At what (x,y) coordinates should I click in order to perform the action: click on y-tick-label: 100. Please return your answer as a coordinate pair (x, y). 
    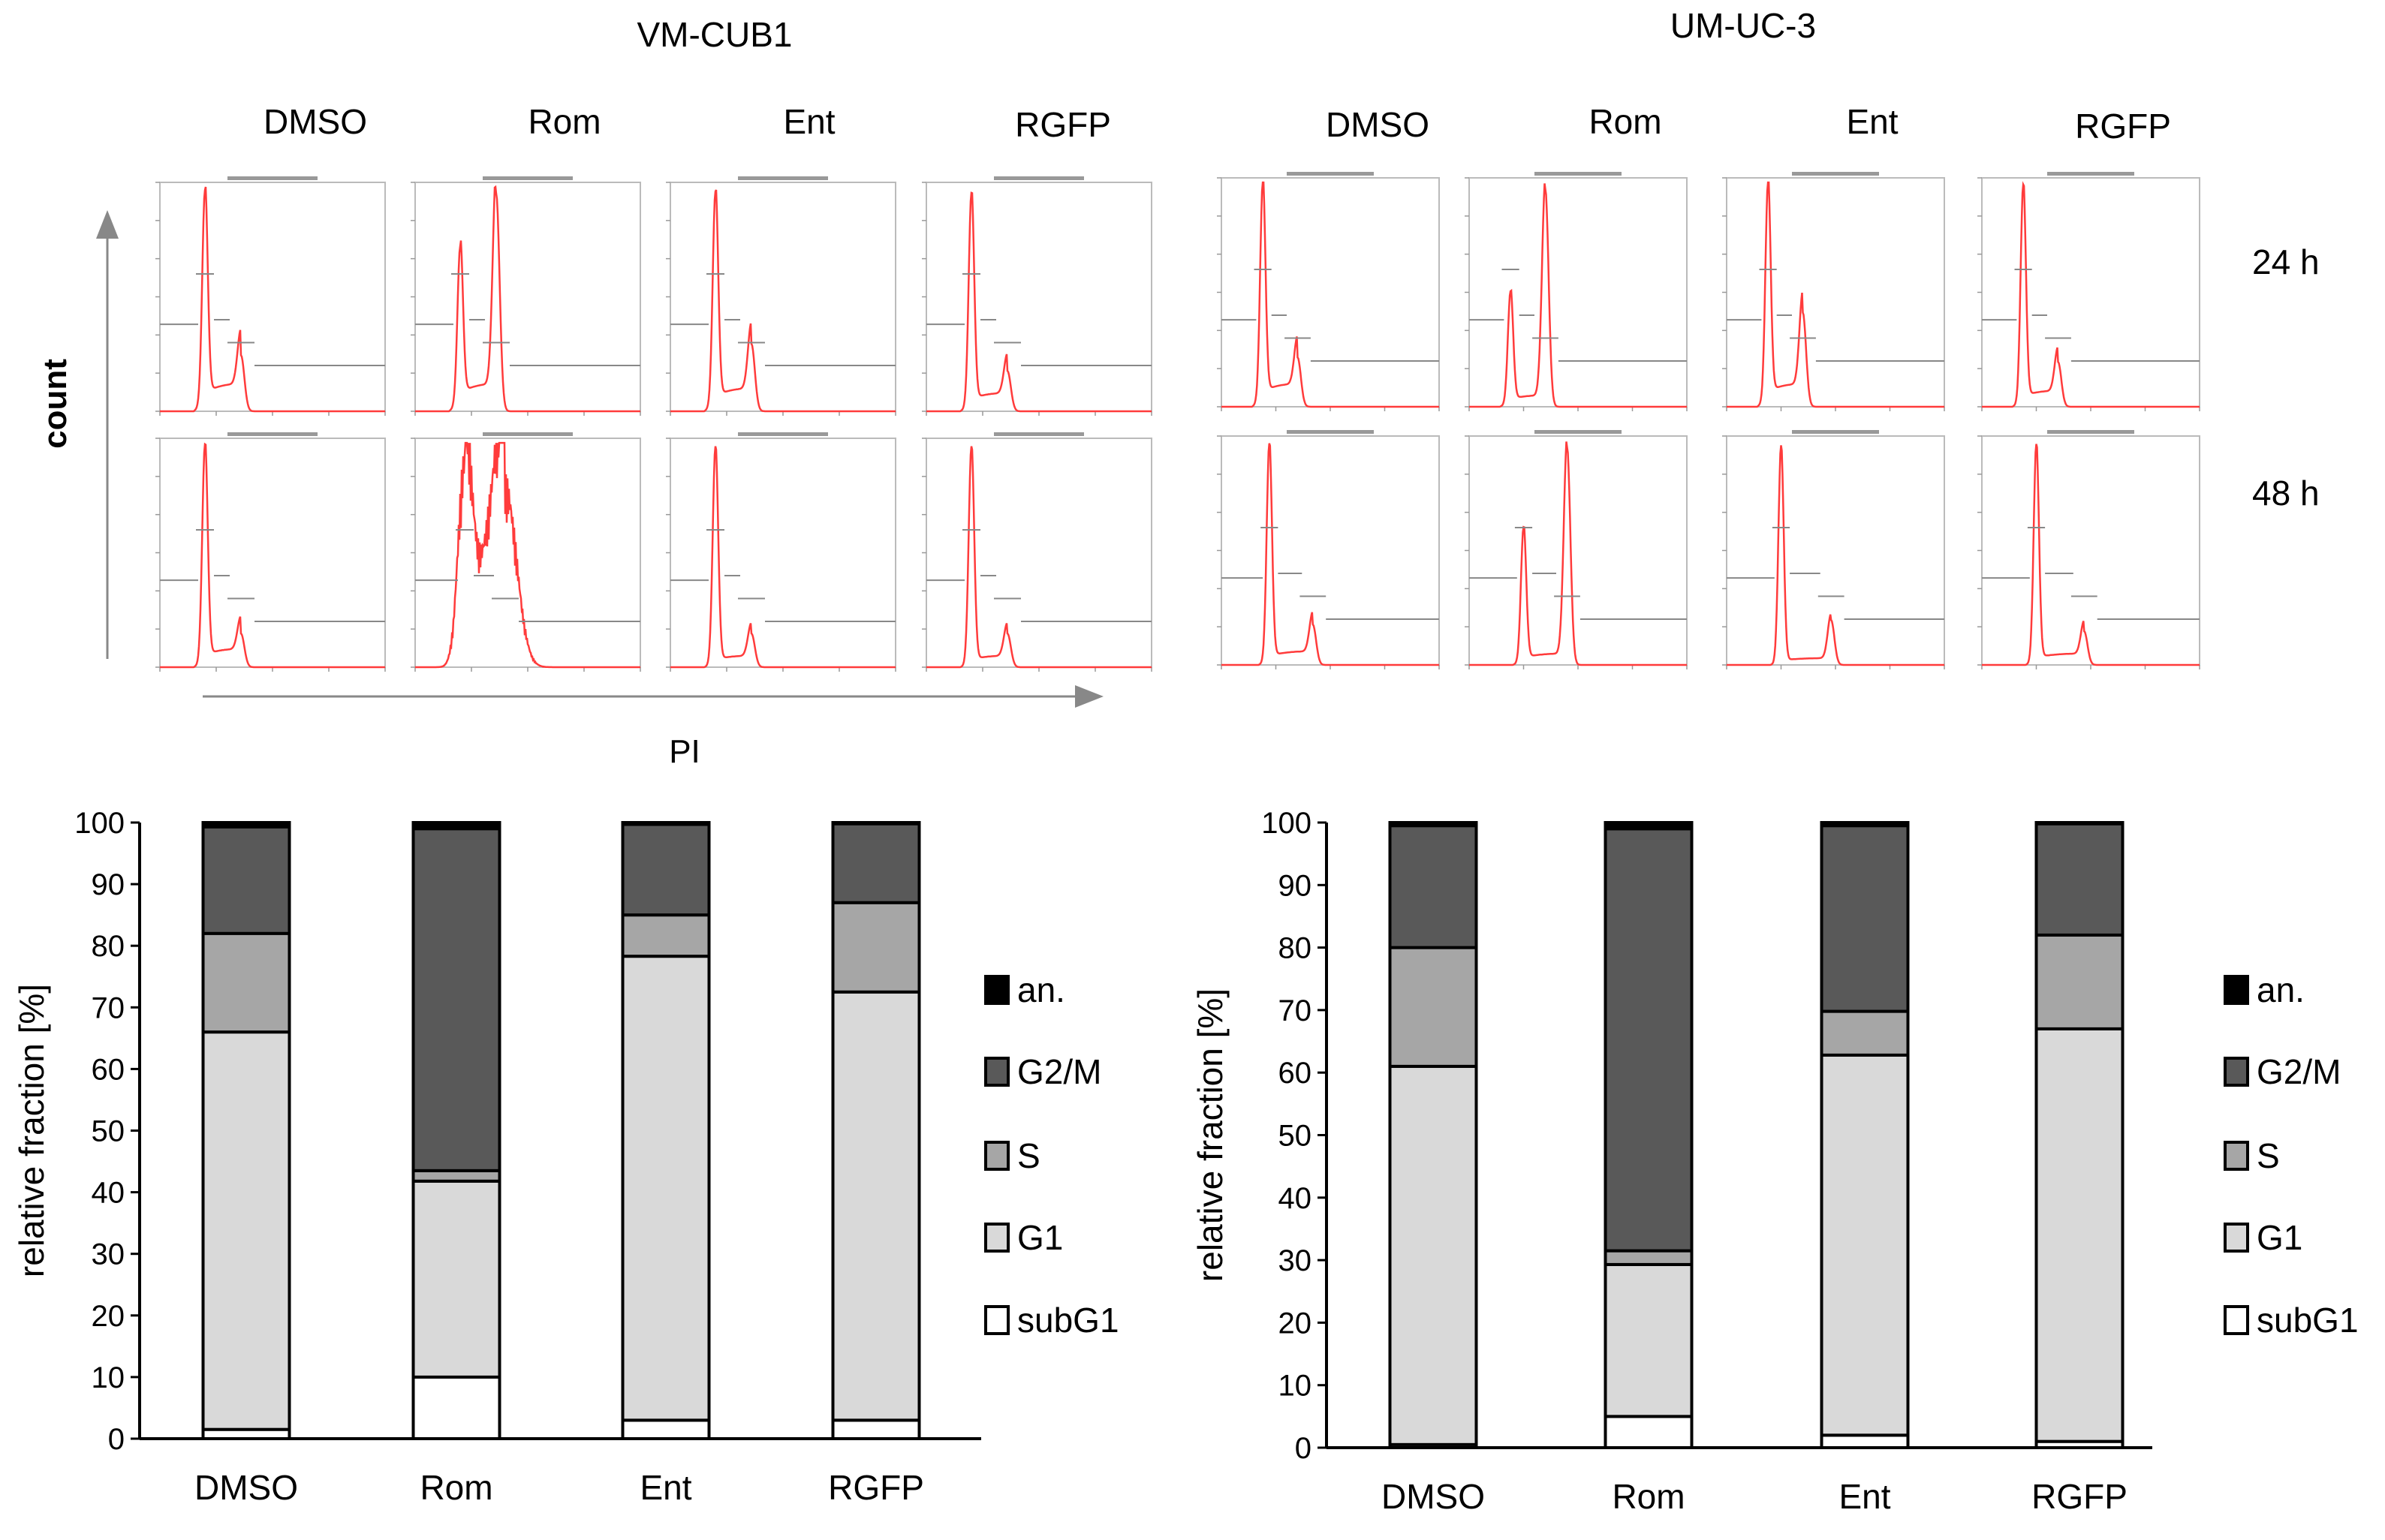
    Looking at the image, I should click on (99, 823).